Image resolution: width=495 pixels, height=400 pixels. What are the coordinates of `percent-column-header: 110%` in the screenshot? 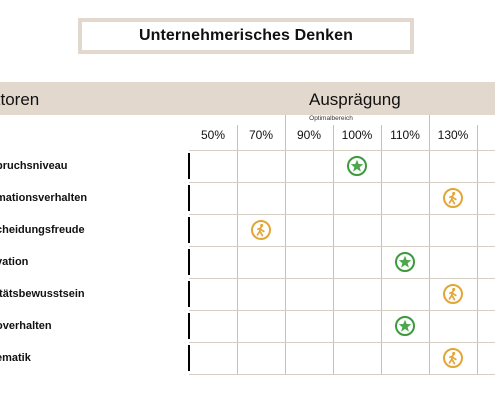 It's located at (405, 135).